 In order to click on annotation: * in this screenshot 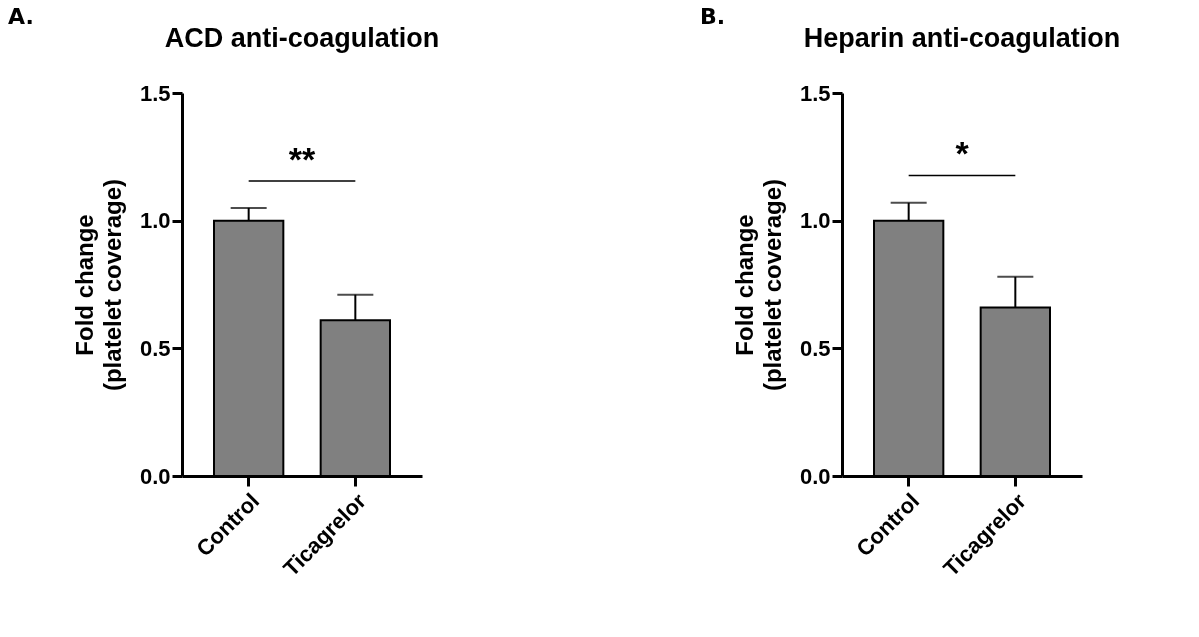, I will do `click(962, 153)`.